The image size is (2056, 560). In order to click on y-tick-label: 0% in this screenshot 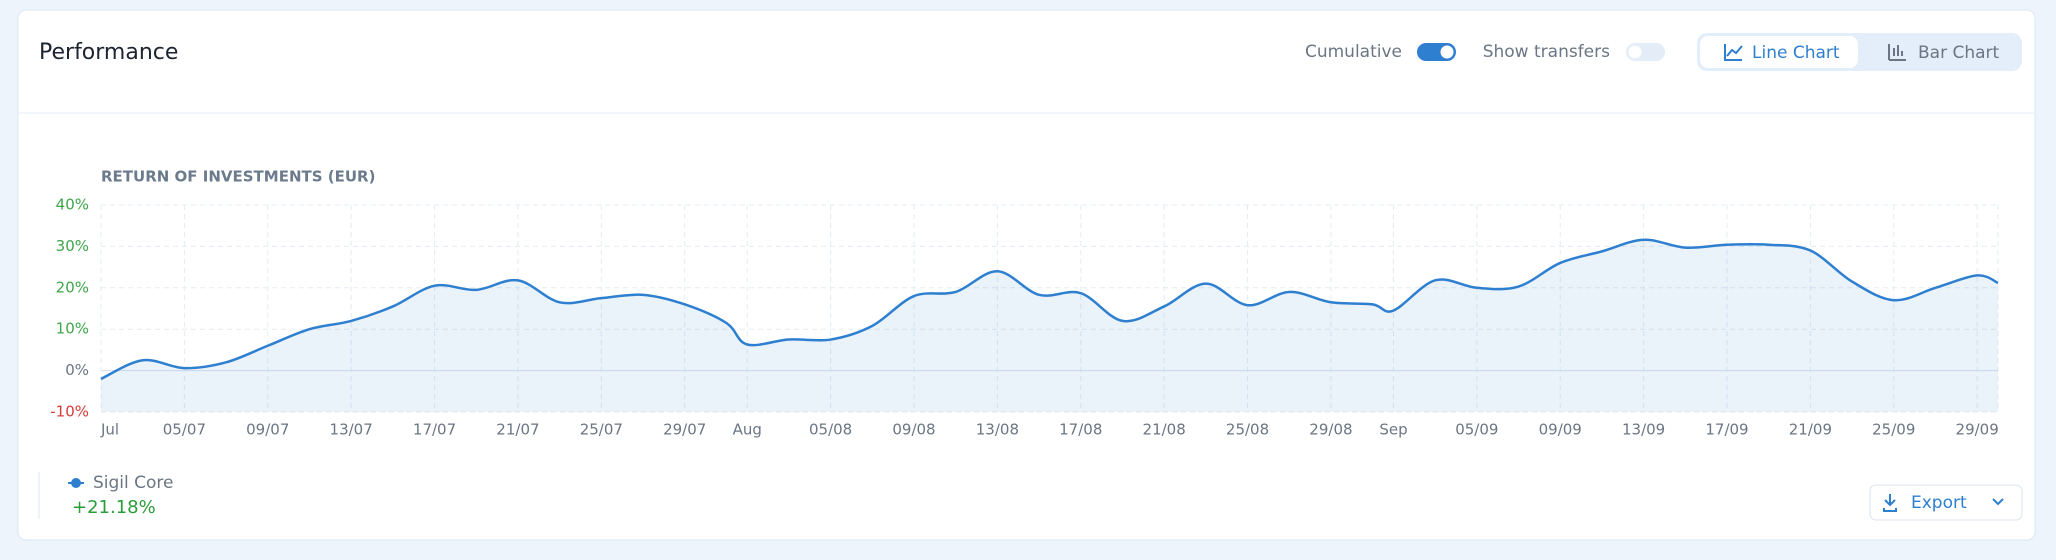, I will do `click(77, 370)`.